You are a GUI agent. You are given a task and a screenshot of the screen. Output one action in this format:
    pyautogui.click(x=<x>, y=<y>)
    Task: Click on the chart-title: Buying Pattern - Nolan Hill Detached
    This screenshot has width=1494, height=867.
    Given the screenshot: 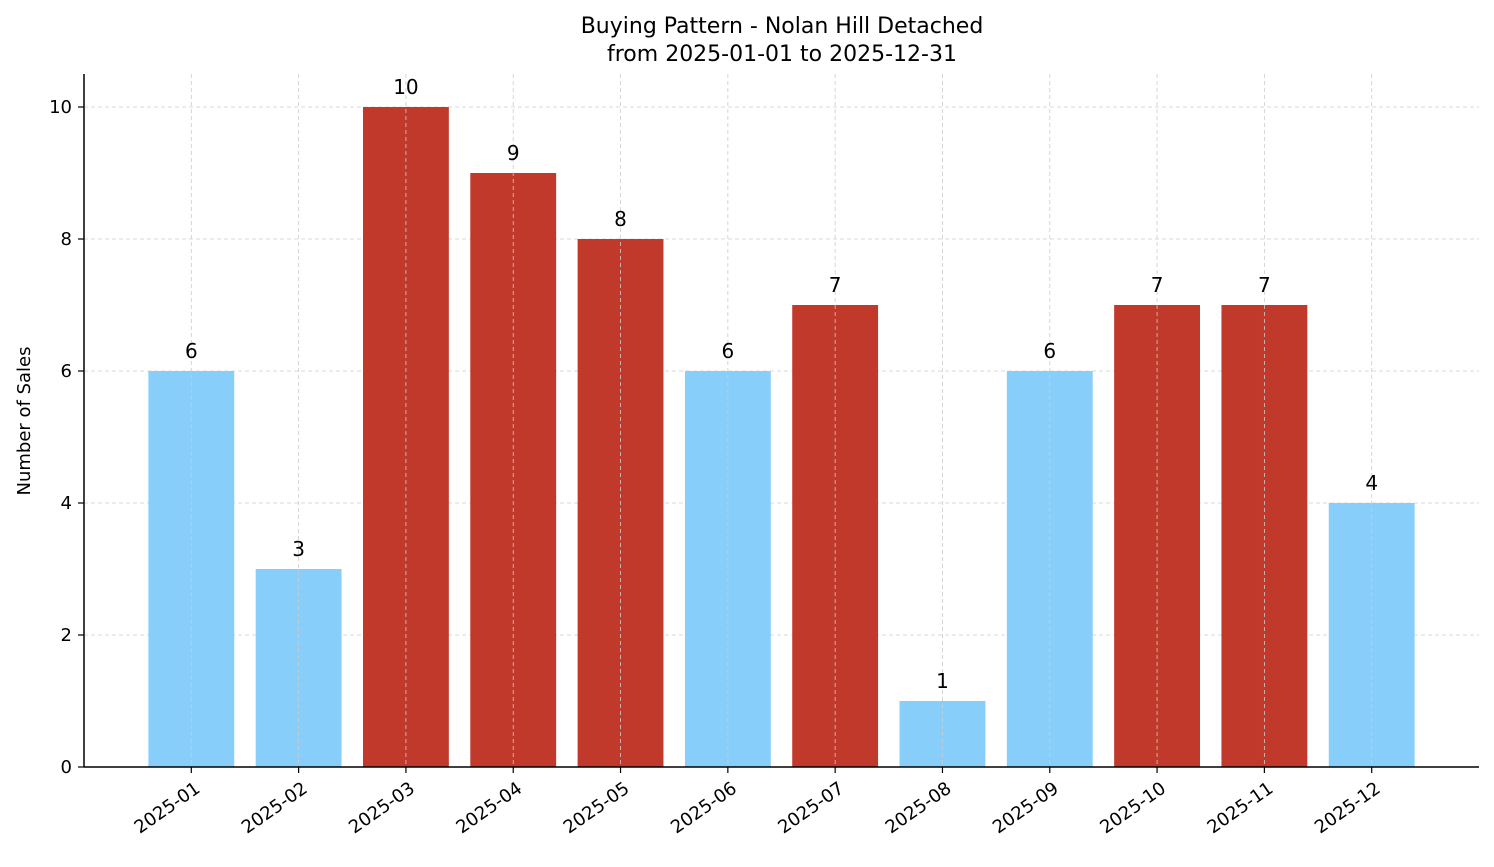 What is the action you would take?
    pyautogui.click(x=782, y=26)
    